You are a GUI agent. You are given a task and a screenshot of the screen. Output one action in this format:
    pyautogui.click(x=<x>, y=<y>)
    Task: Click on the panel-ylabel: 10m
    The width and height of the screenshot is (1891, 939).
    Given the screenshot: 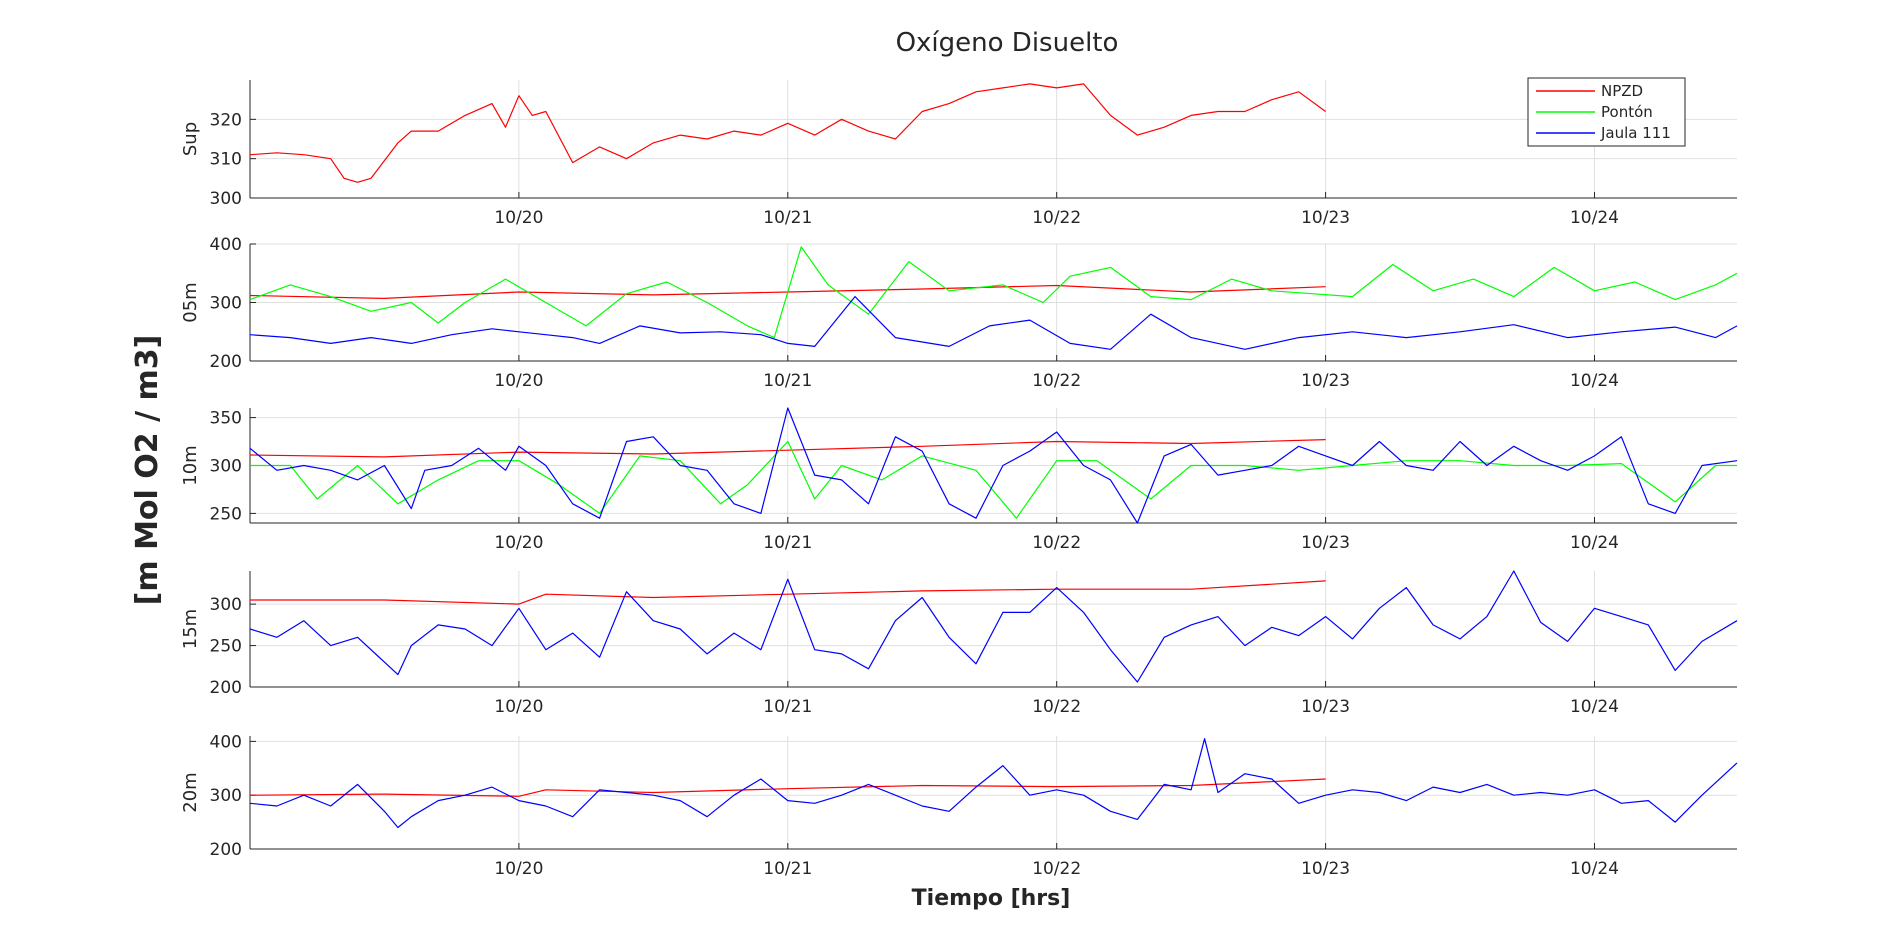 What is the action you would take?
    pyautogui.click(x=190, y=465)
    